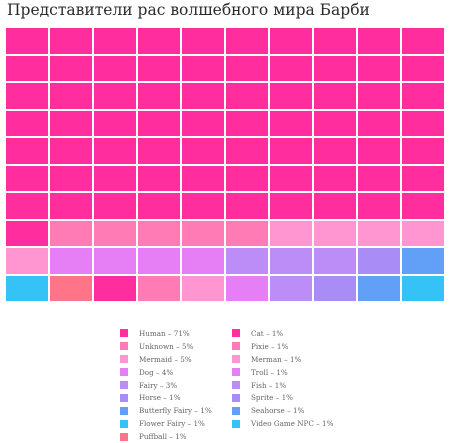 Image resolution: width=450 pixels, height=443 pixels. What do you see at coordinates (115, 261) in the screenshot?
I see `waffle-cell-dog` at bounding box center [115, 261].